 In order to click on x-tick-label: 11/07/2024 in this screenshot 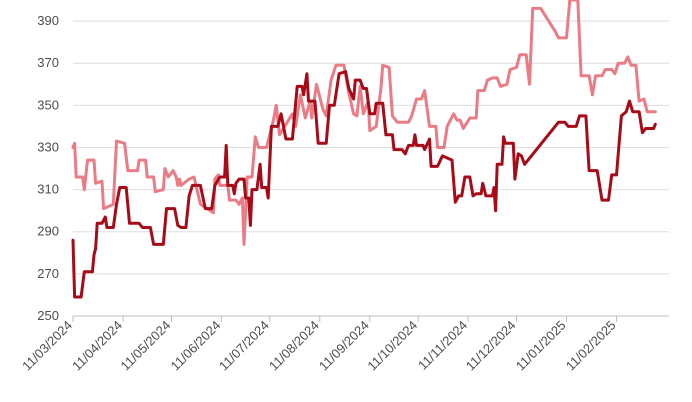, I will do `click(244, 346)`.